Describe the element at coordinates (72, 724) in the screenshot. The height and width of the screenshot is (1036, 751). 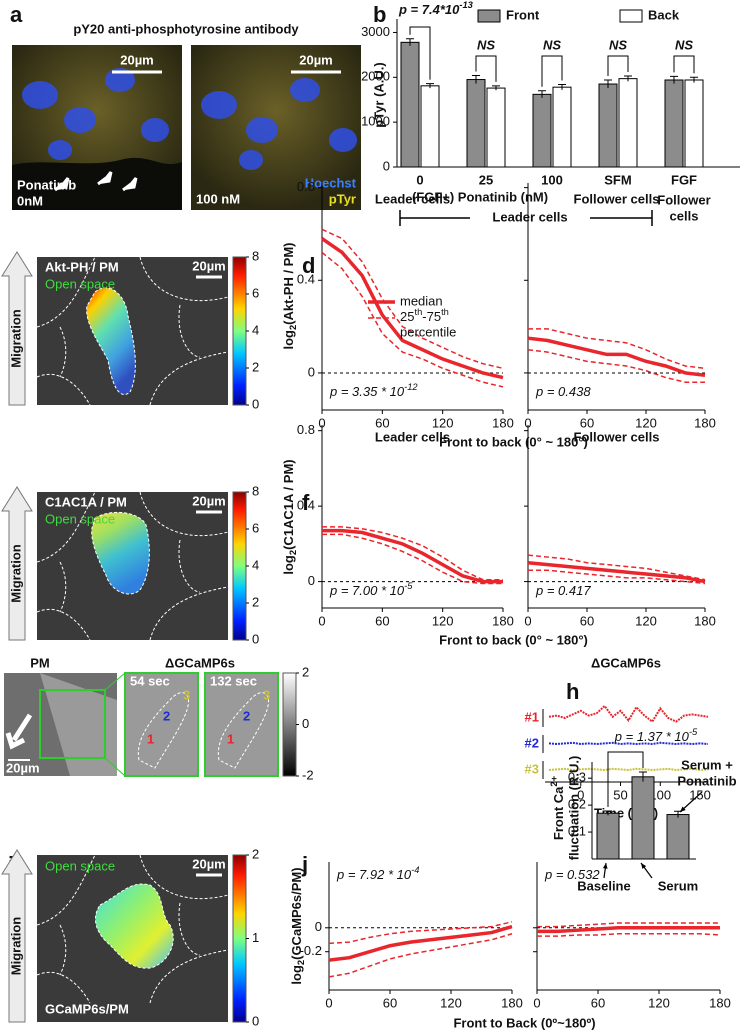
I see `zoom-box` at that location.